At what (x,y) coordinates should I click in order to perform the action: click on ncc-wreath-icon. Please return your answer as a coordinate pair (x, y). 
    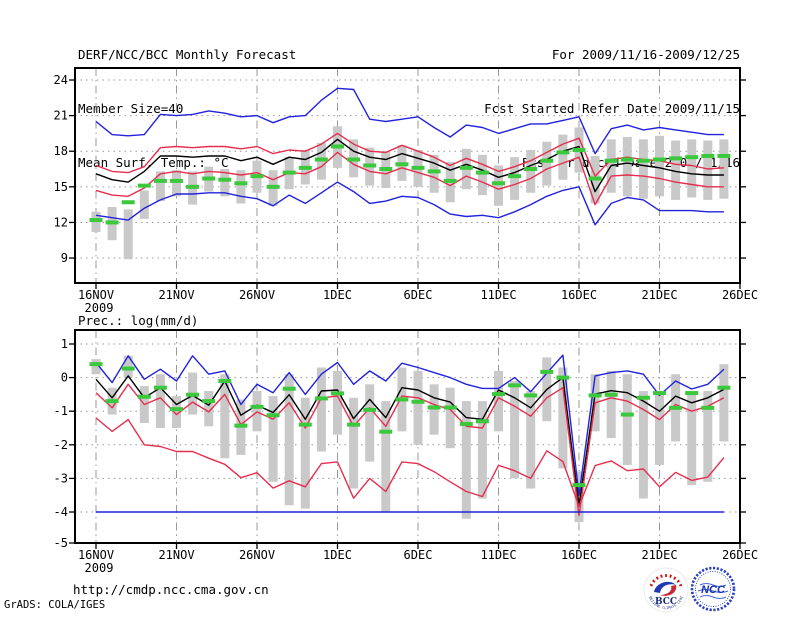
    Looking at the image, I should click on (713, 589).